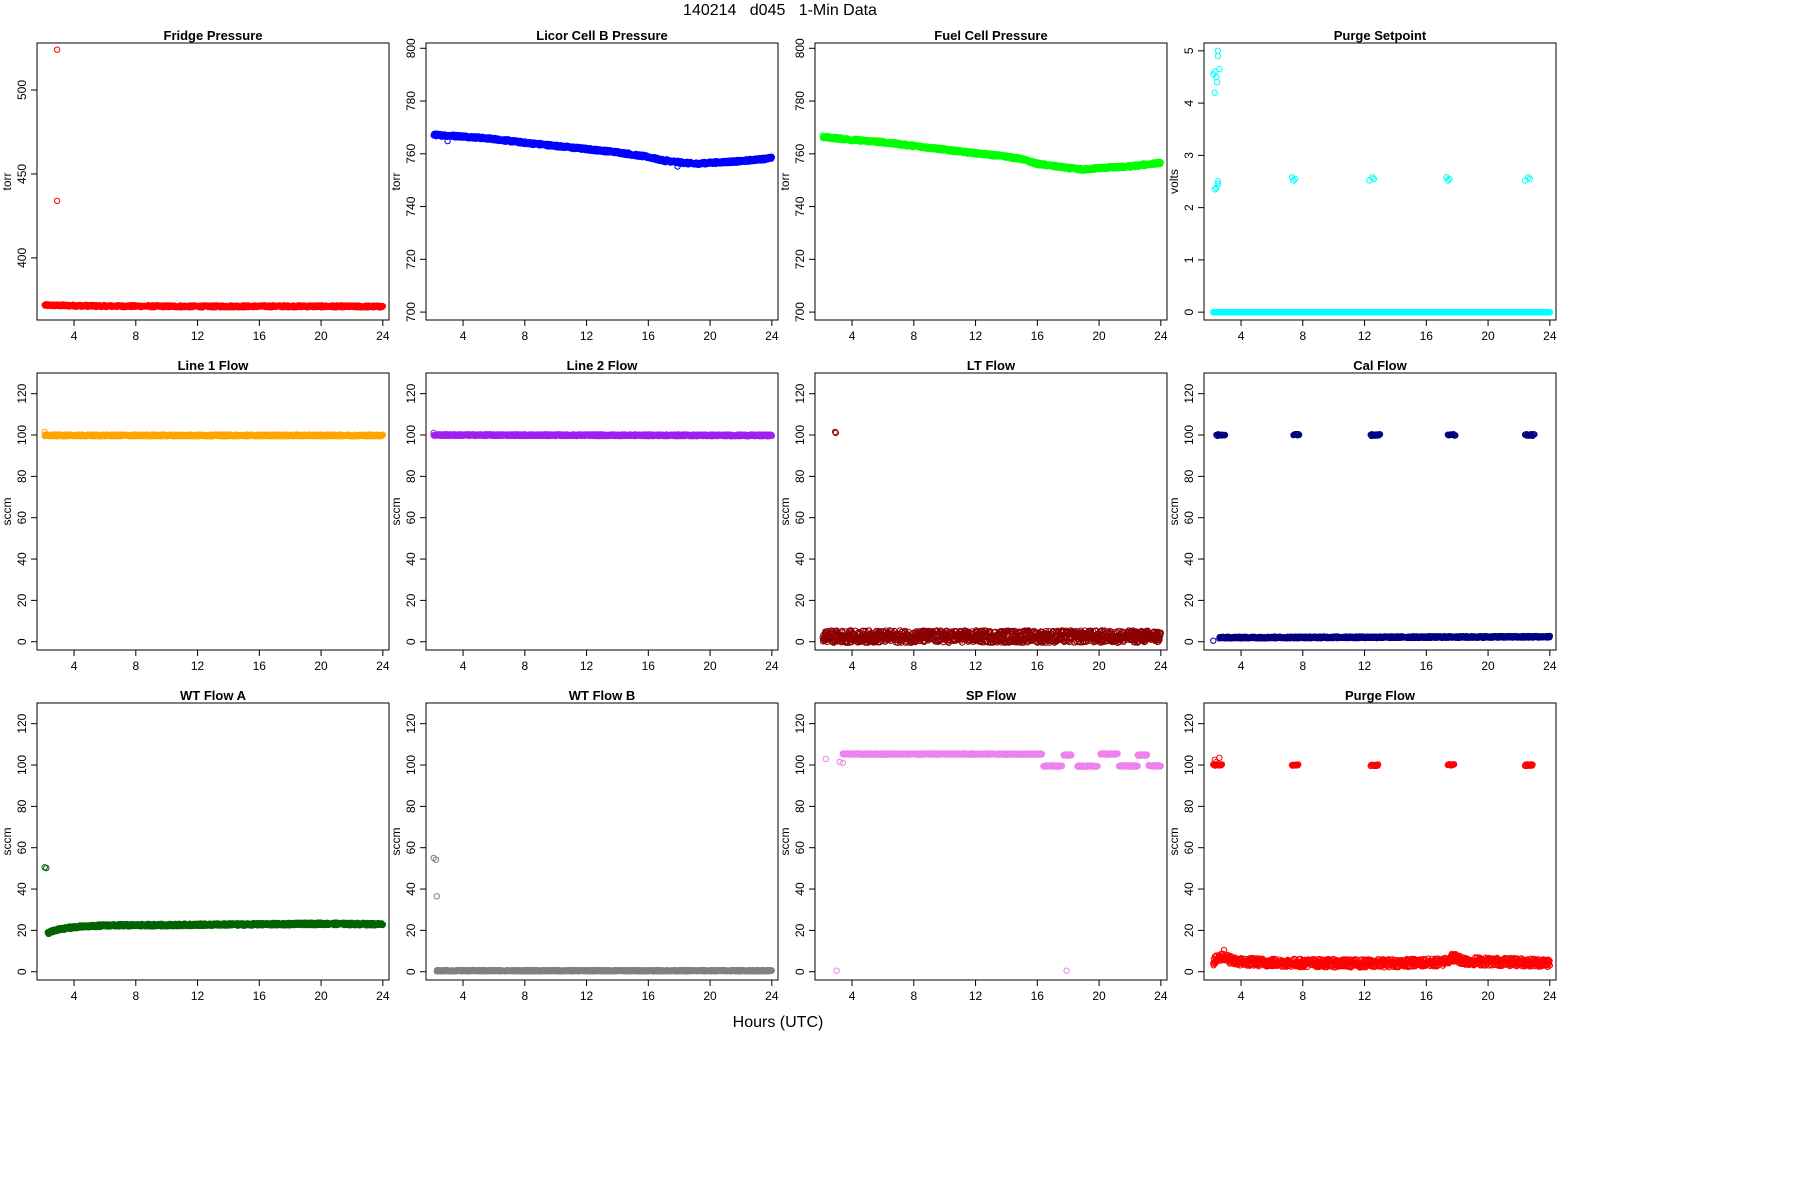  I want to click on figure-title: 140214 d045 1-Min Data, so click(780, 10).